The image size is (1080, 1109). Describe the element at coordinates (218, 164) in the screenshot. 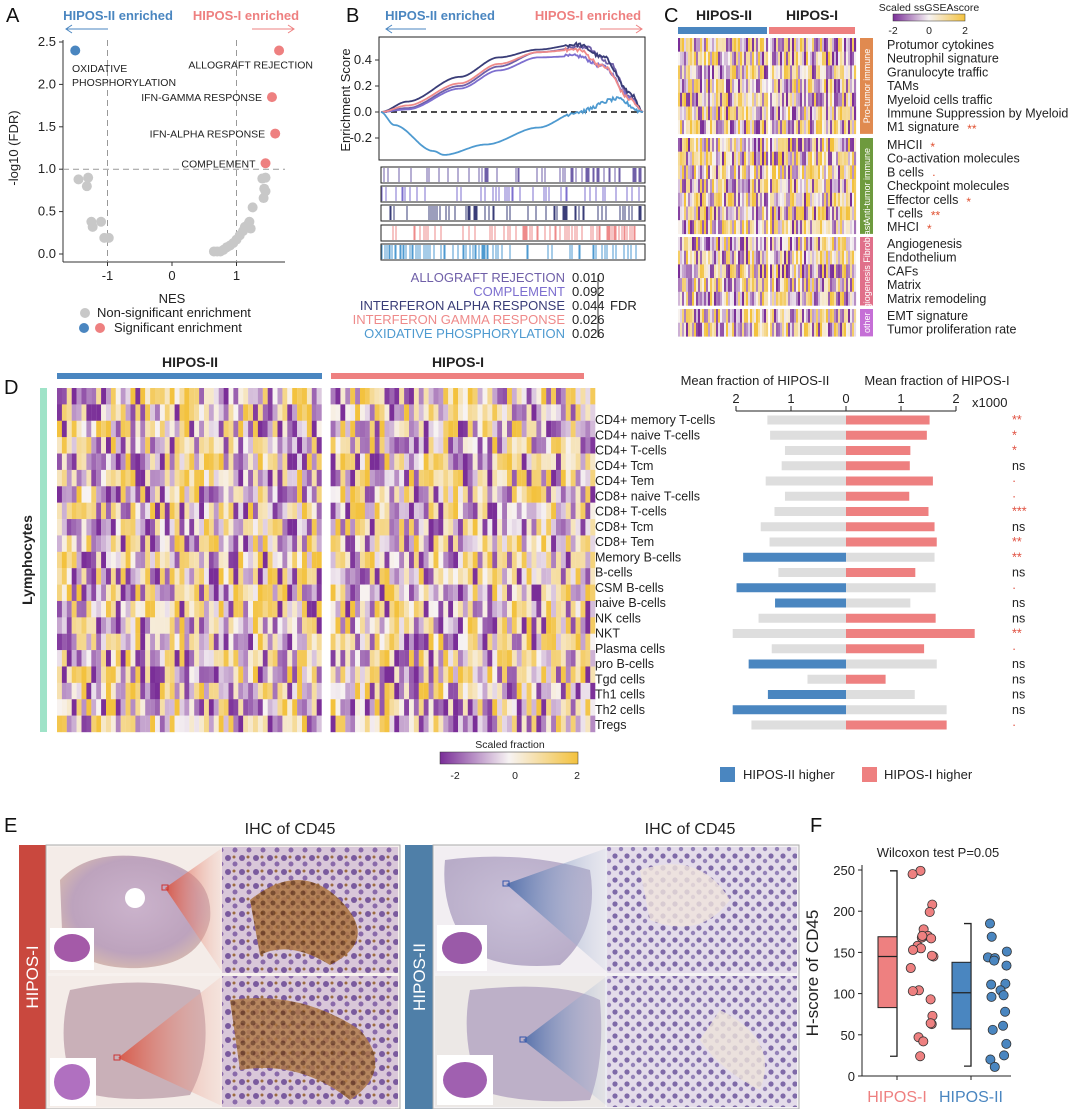

I see `a-point-label: COMPLEMENT` at that location.